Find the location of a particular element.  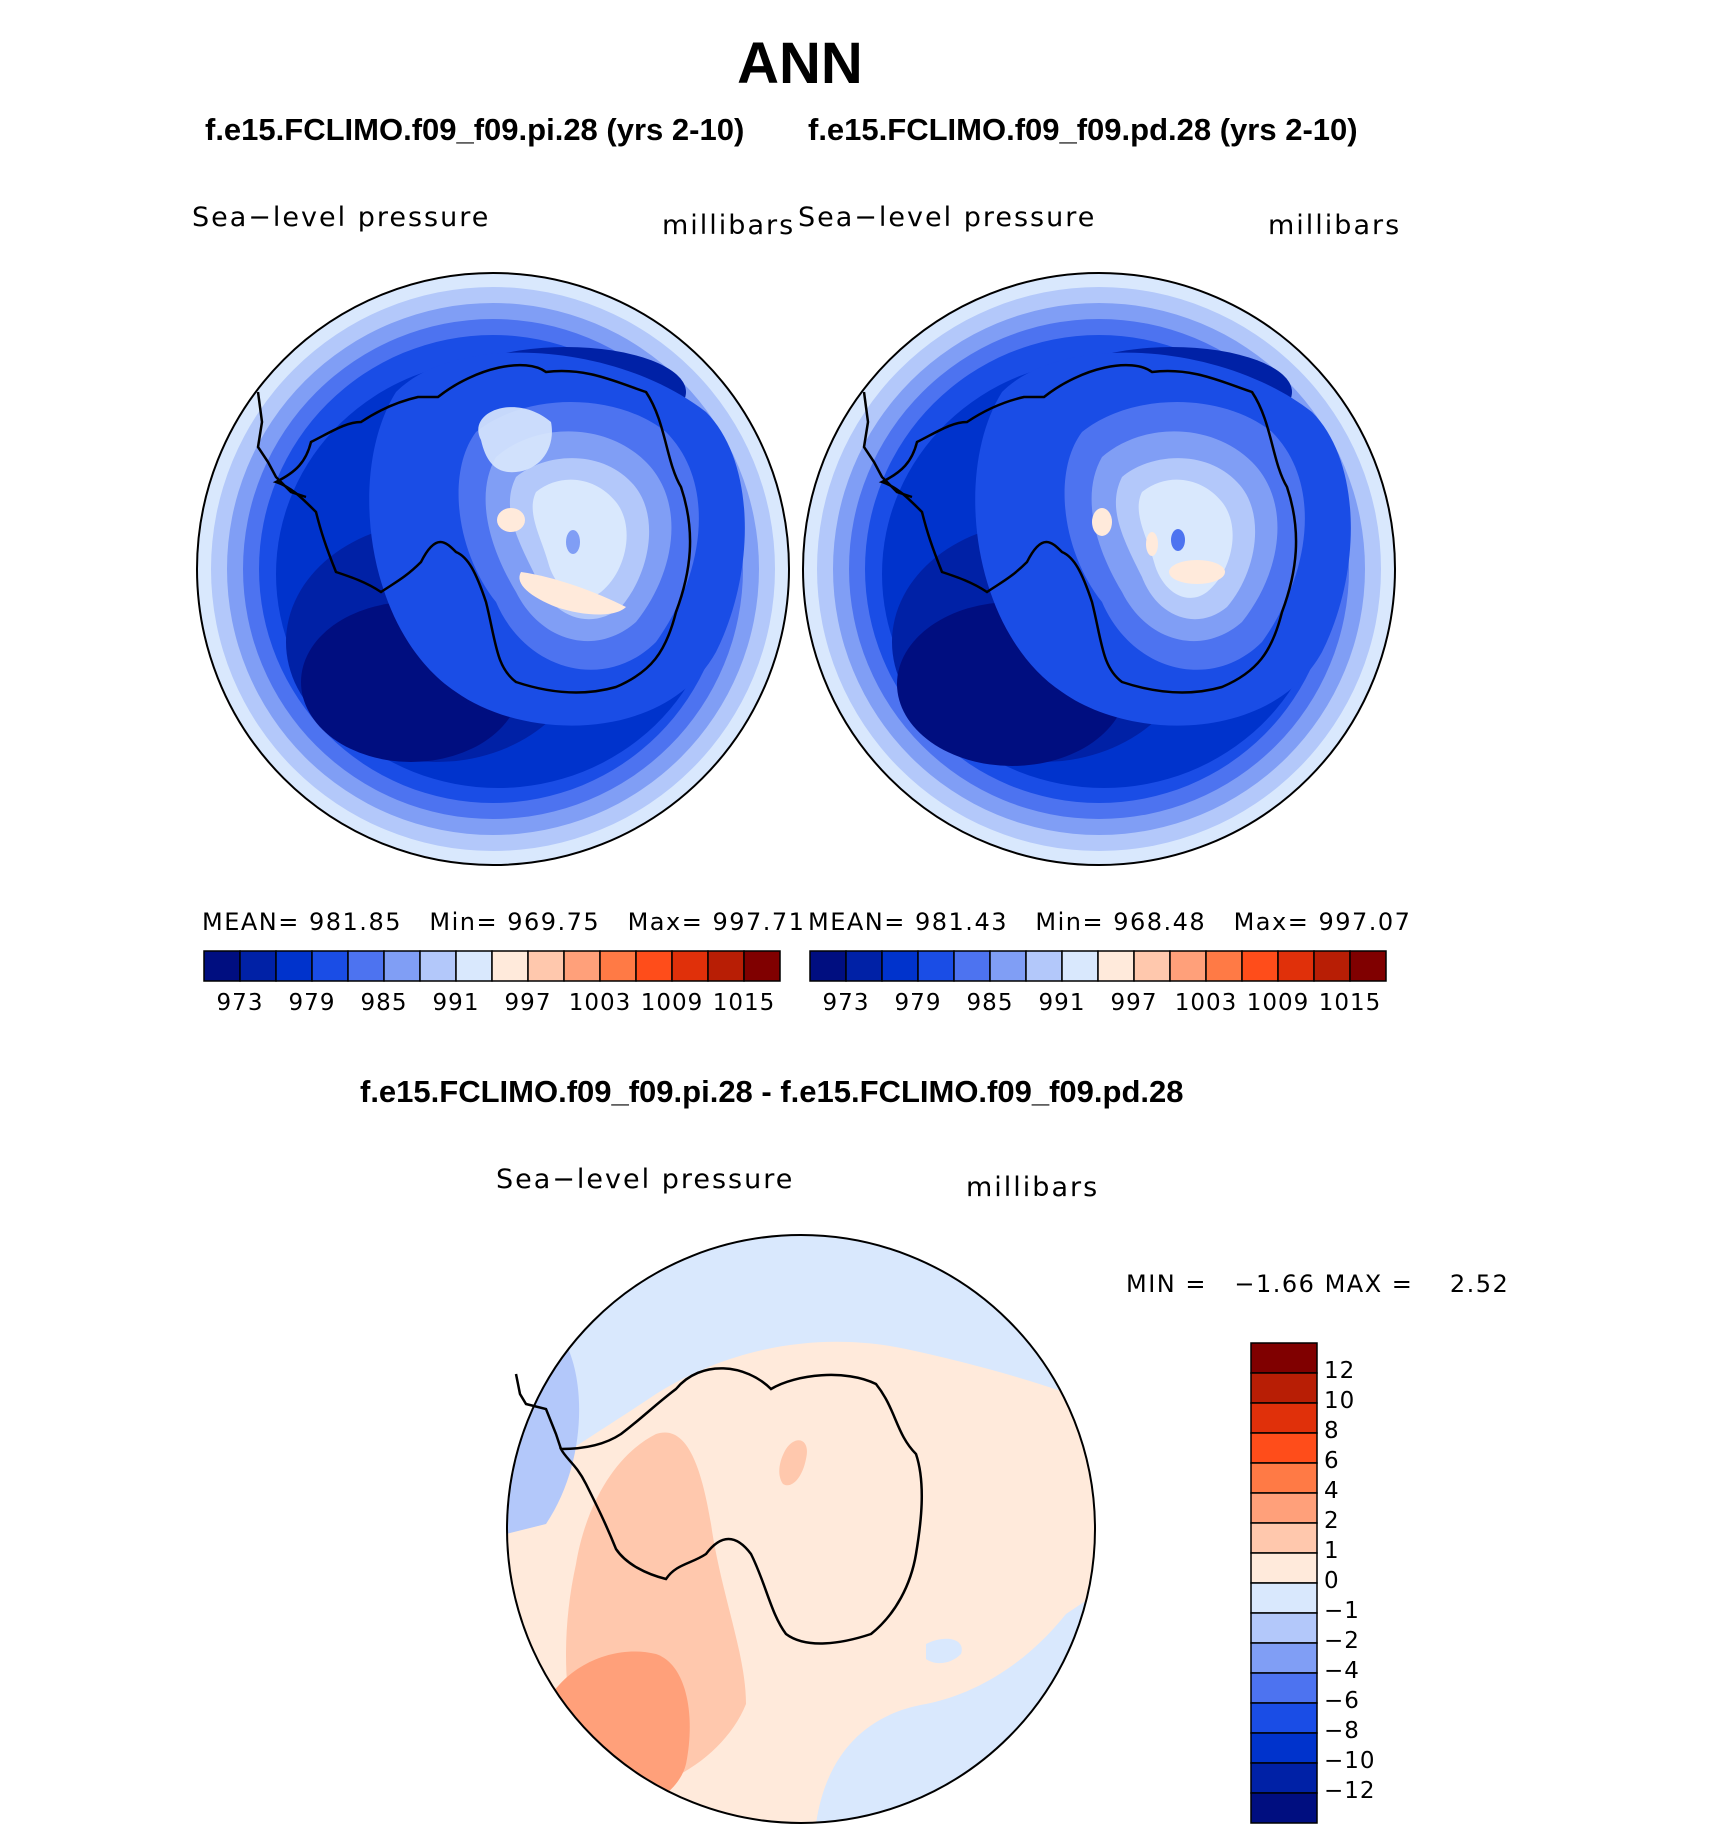

colorbar-tick-label: 0 is located at coordinates (1332, 1581).